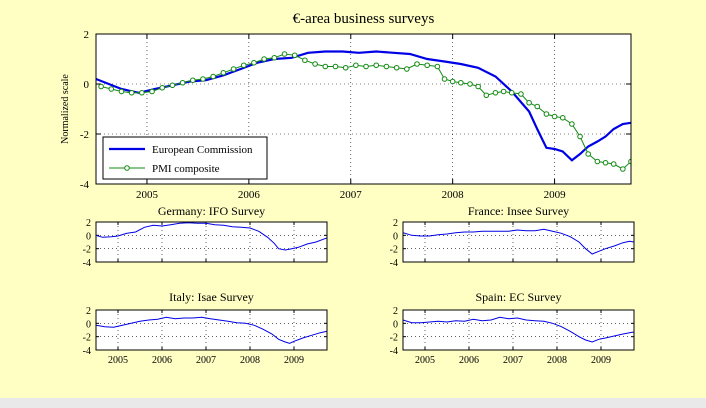 The image size is (706, 408). Describe the element at coordinates (395, 236) in the screenshot. I see `y-tick-label: 0` at that location.